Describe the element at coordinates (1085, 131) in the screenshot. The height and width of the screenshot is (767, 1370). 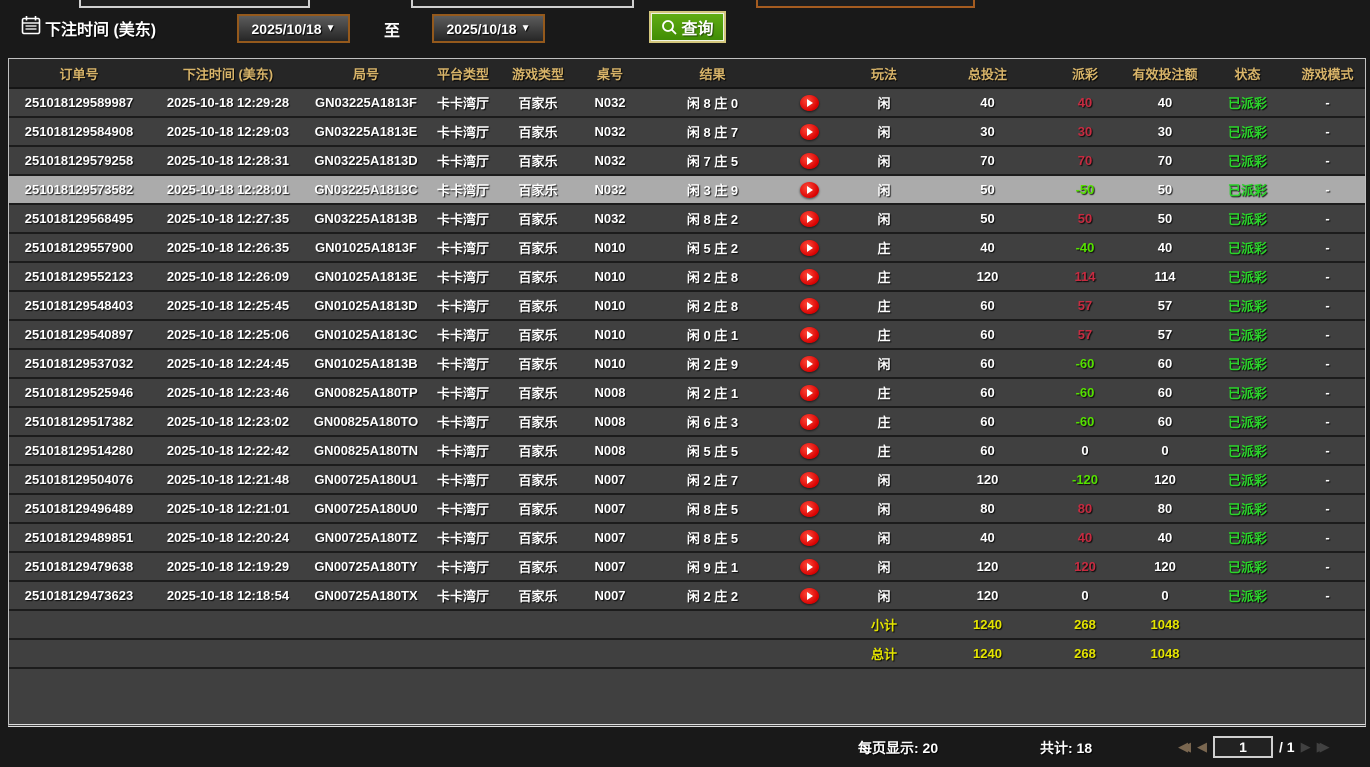
I see `payout-cell: 30` at that location.